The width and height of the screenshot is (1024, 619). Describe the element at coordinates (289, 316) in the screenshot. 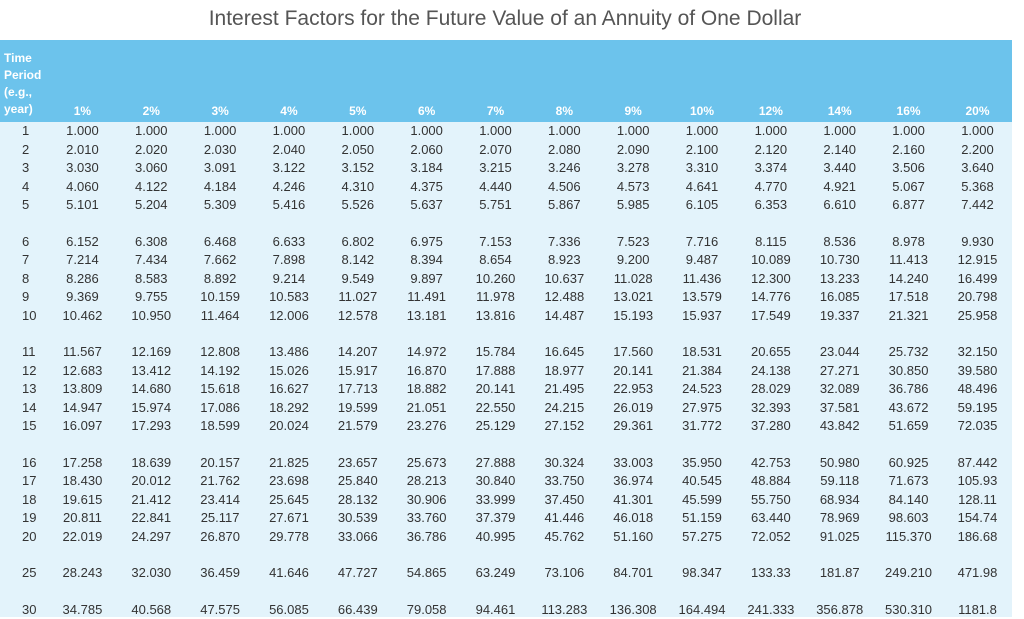

I see `factor-cell: 12.006` at that location.